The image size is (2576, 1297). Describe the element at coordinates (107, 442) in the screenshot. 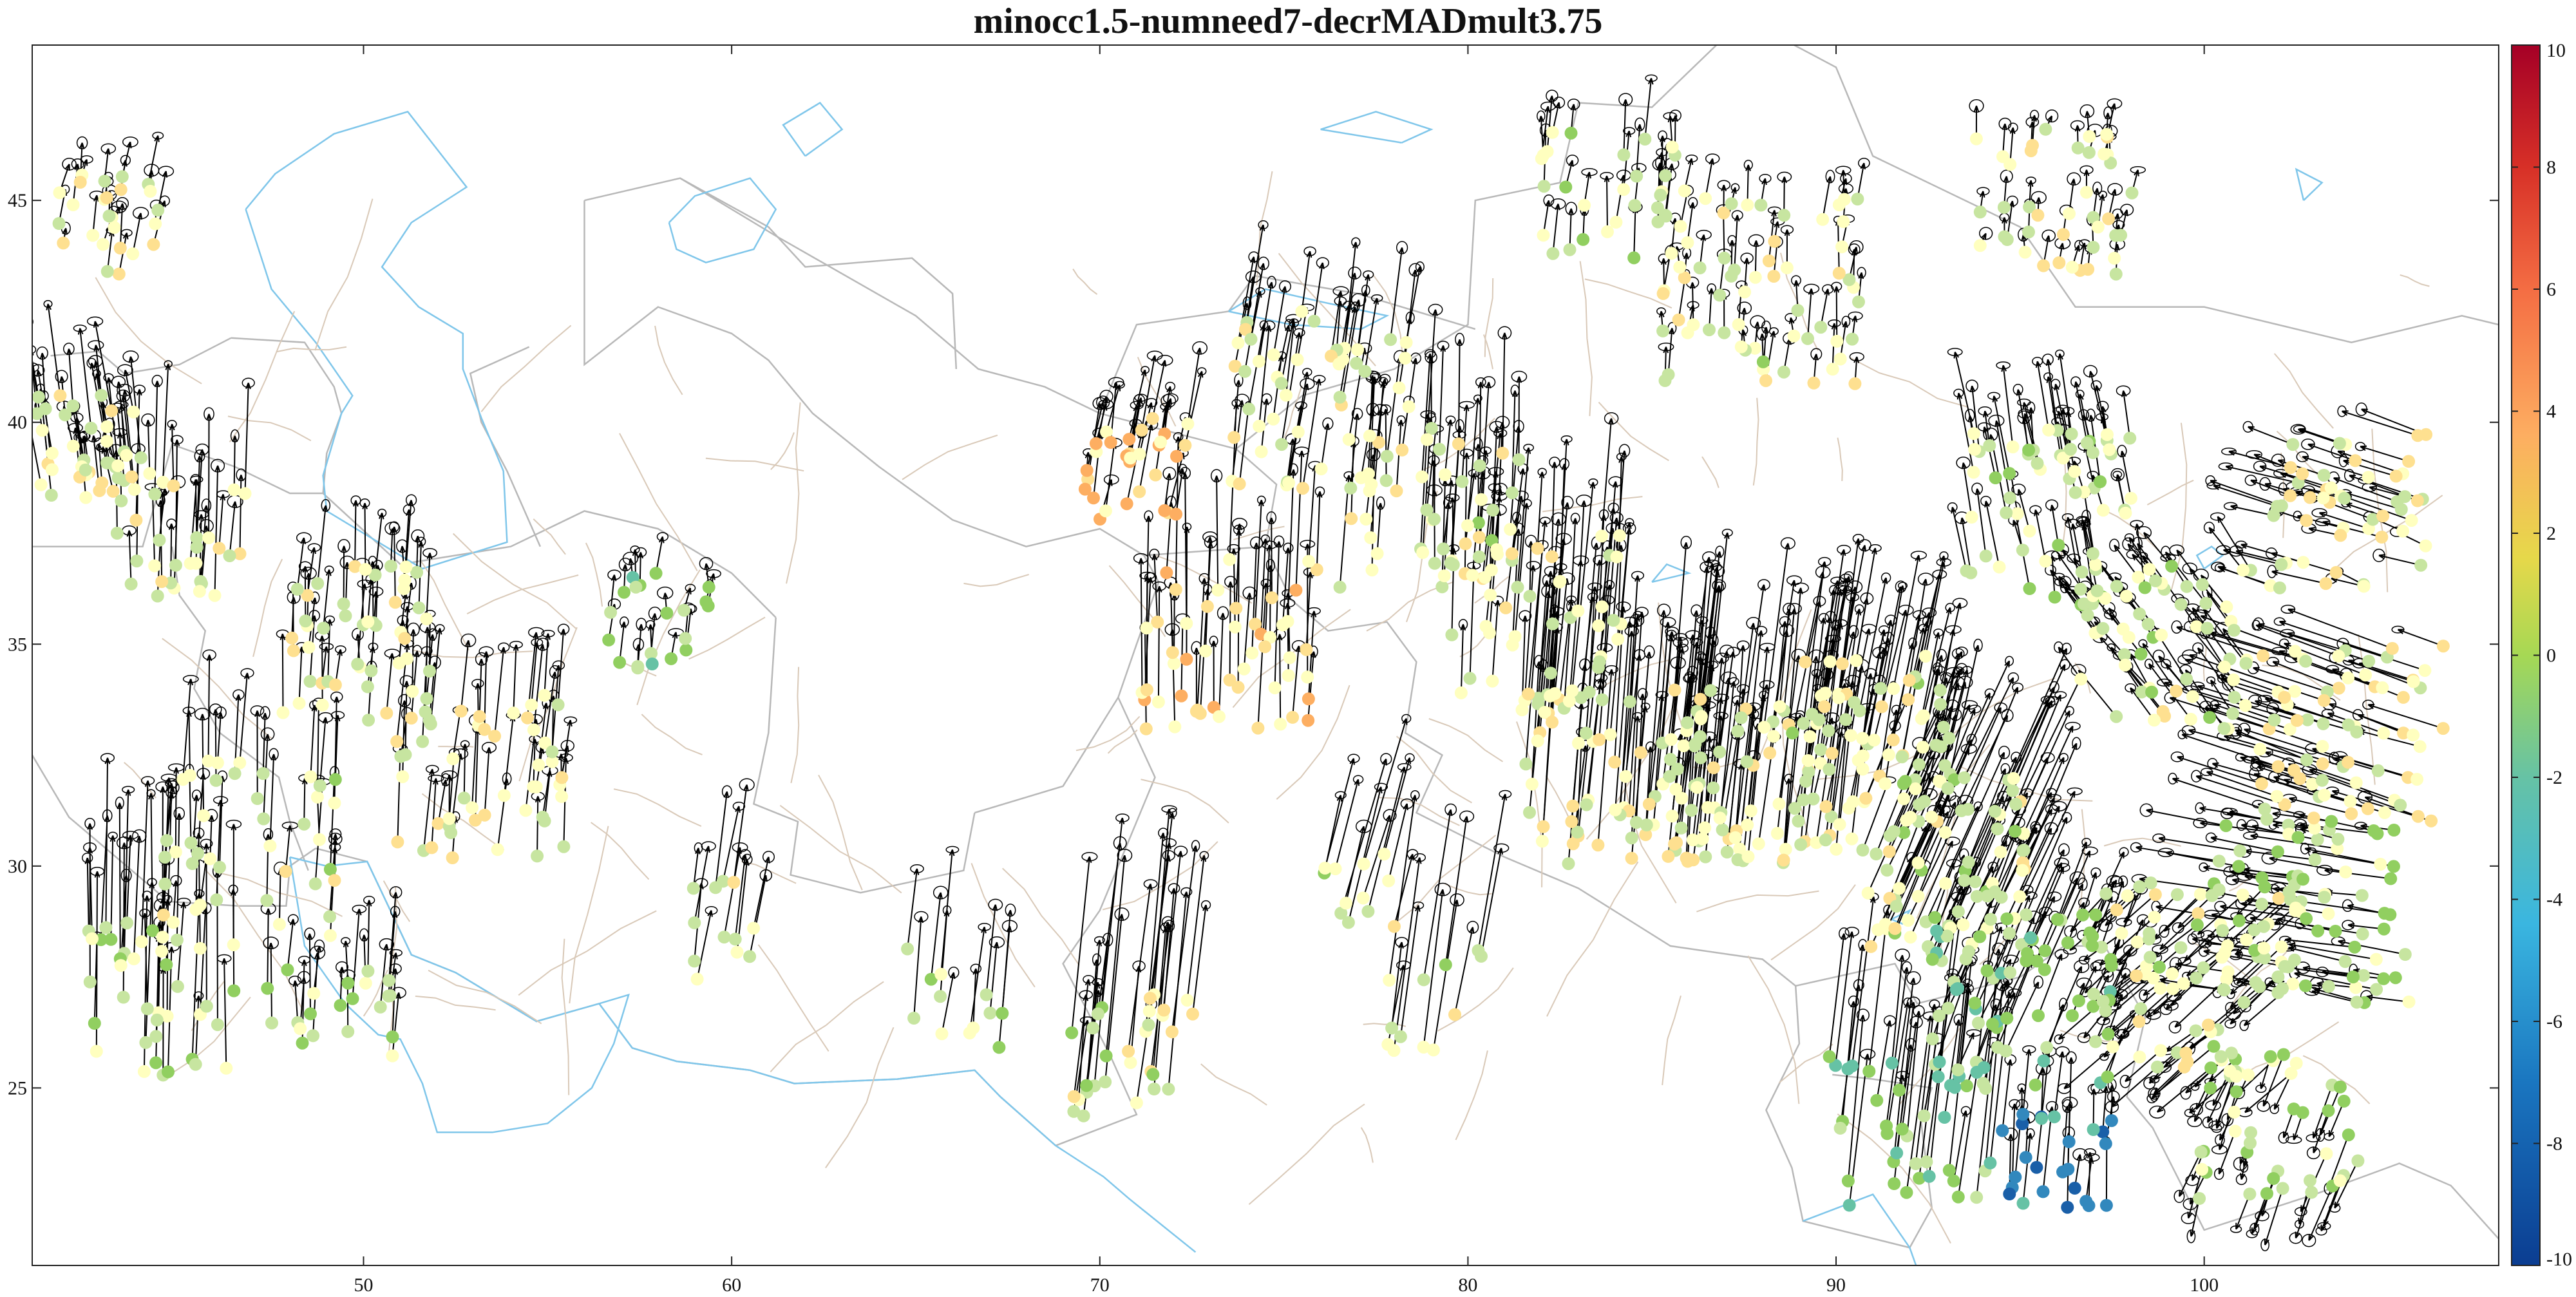

I see `station-marker` at that location.